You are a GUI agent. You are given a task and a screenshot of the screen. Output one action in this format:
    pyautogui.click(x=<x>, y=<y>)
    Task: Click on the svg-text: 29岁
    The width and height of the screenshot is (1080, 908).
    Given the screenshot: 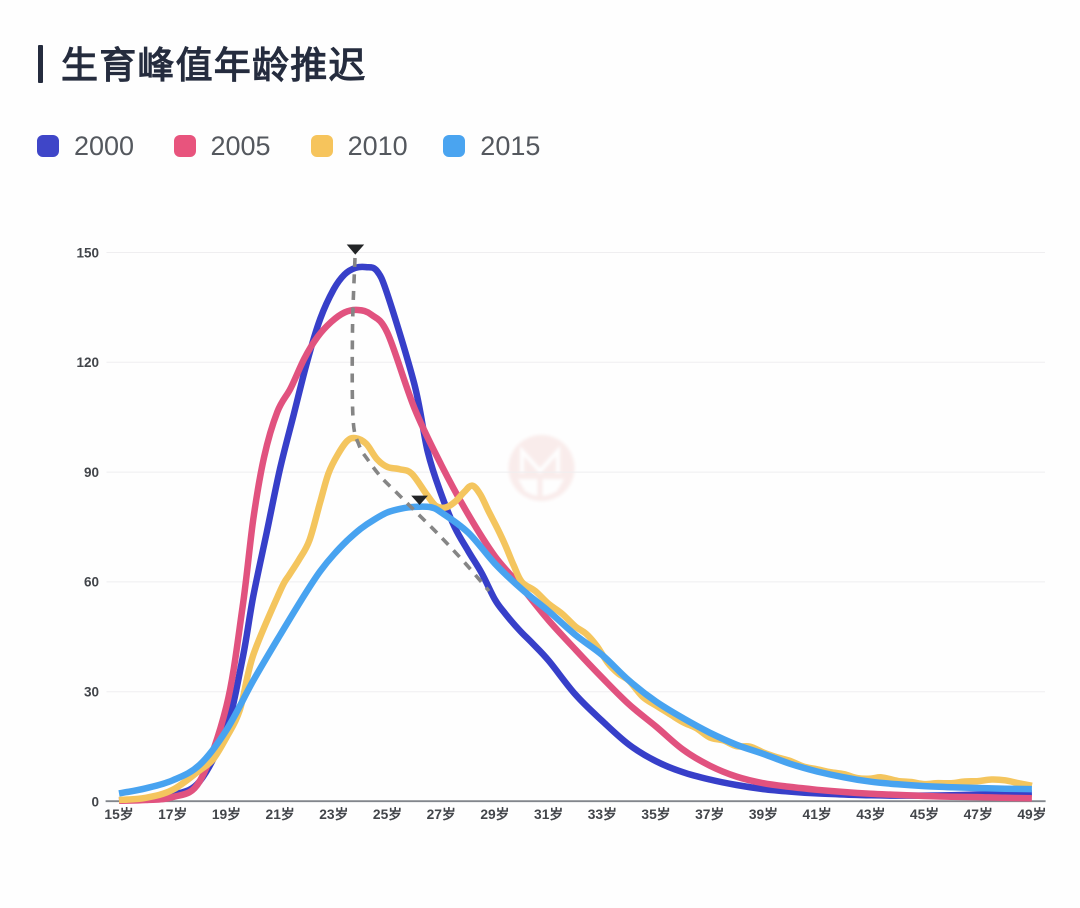 What is the action you would take?
    pyautogui.click(x=494, y=814)
    